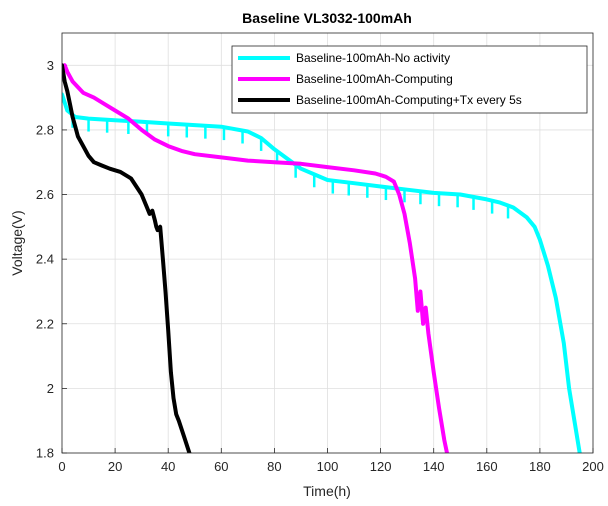  What do you see at coordinates (373, 58) in the screenshot?
I see `legend-label-0: Baseline-100mAh-No activity` at bounding box center [373, 58].